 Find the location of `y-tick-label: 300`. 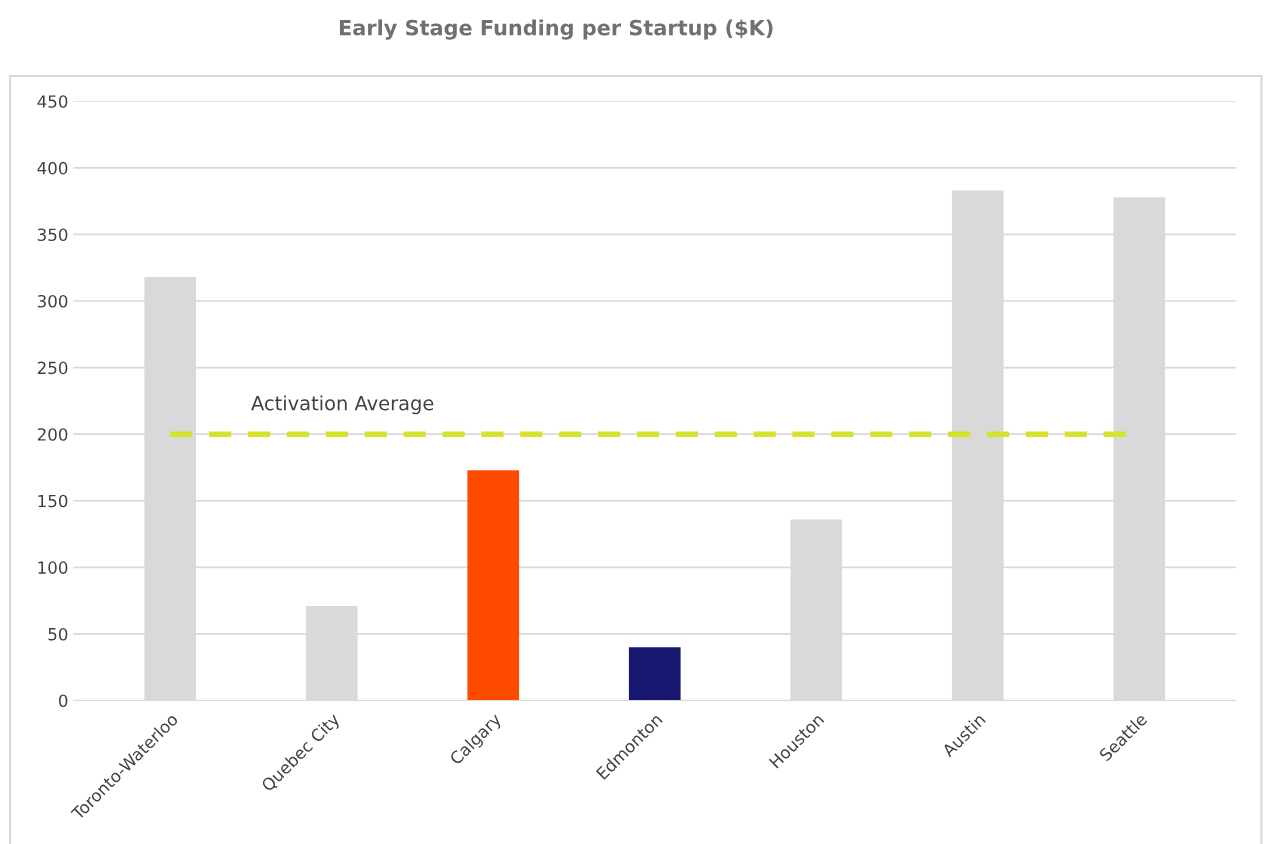

y-tick-label: 300 is located at coordinates (52, 301).